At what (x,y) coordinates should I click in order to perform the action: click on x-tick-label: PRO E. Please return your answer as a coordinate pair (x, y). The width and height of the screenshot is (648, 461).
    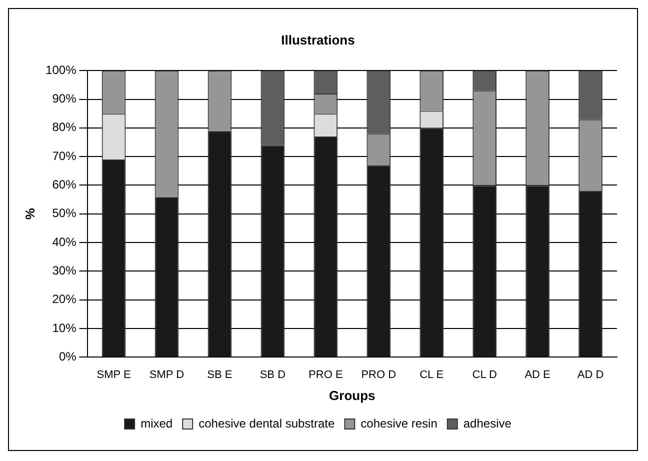
    Looking at the image, I should click on (325, 374).